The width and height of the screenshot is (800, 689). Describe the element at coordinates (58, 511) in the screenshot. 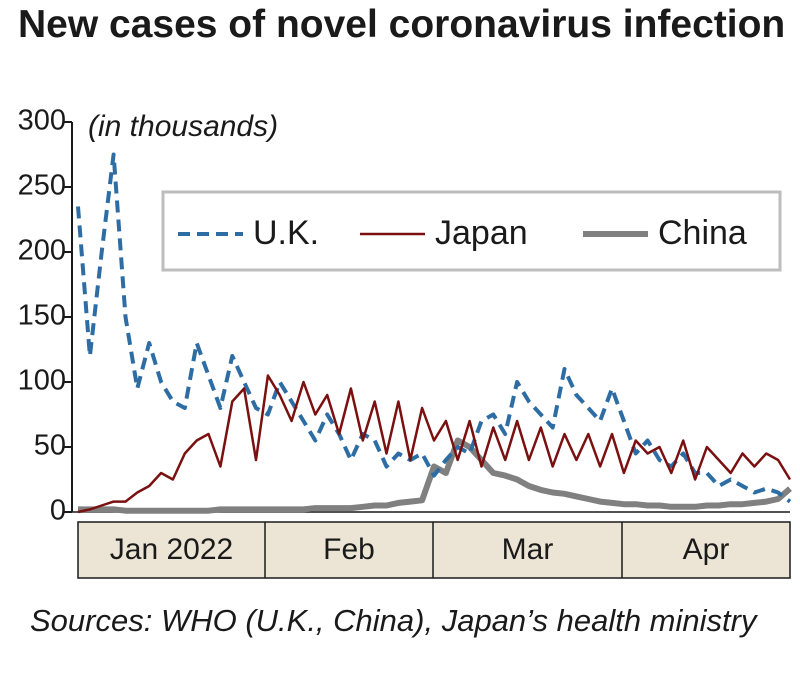

I see `y-tick-label: 0` at that location.